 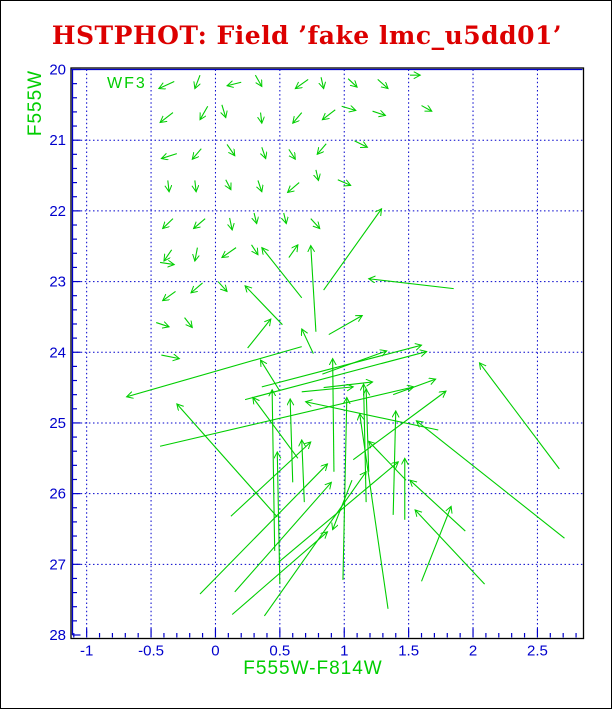 What do you see at coordinates (127, 83) in the screenshot?
I see `field-annotation: WF3` at bounding box center [127, 83].